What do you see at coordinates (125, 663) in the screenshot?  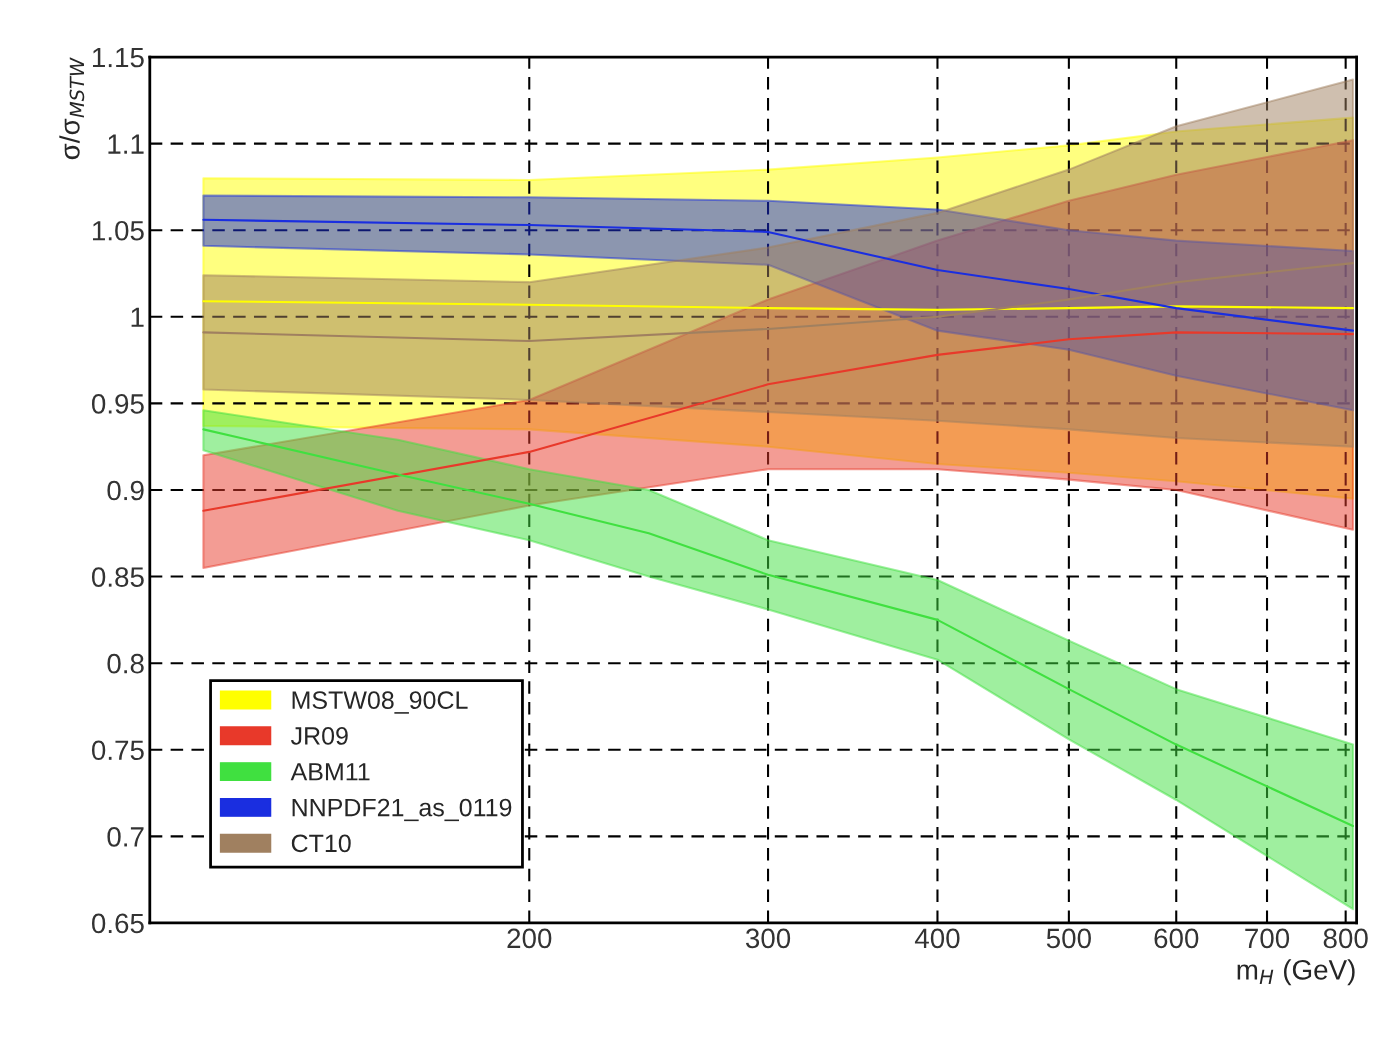 I see `y-tick-label: 0.8` at bounding box center [125, 663].